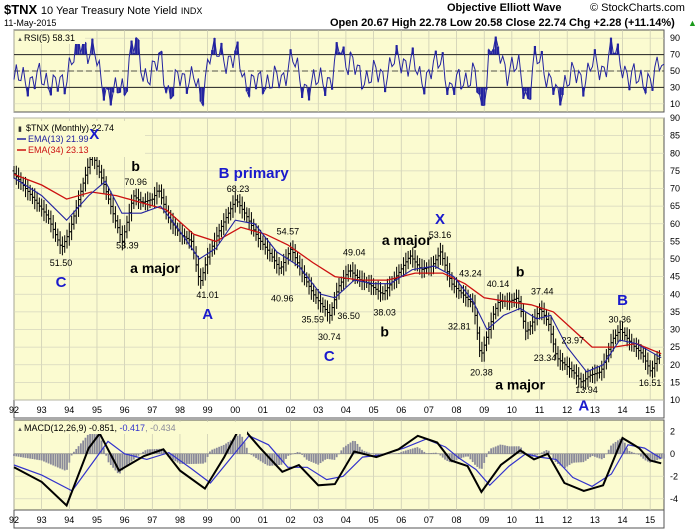 The height and width of the screenshot is (530, 700). Describe the element at coordinates (595, 410) in the screenshot. I see `x-tick-label: 13` at that location.